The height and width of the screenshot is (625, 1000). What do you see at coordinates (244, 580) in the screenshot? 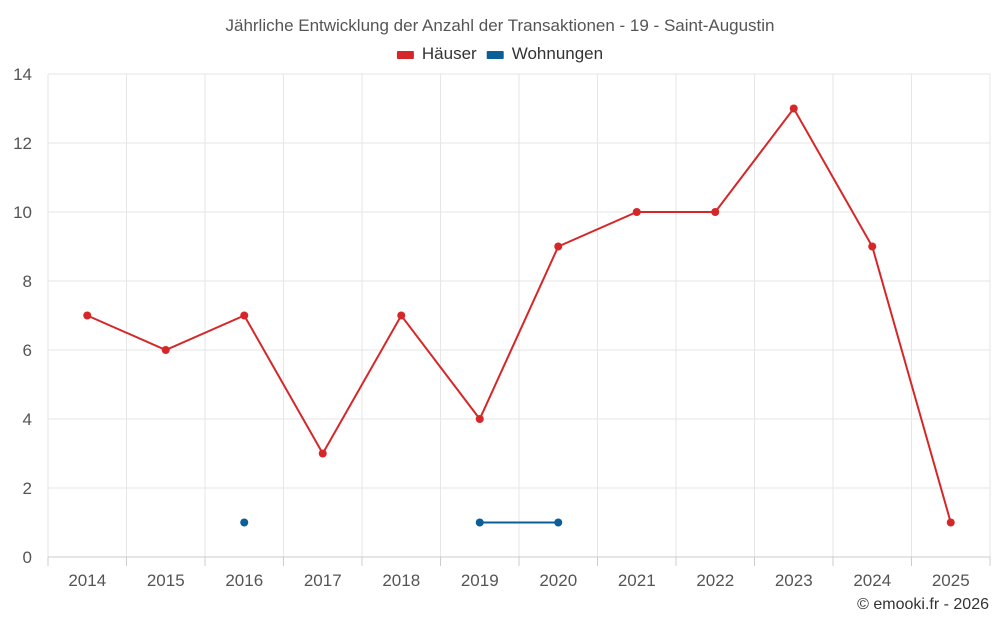
I see `x-tick-label: 2016` at bounding box center [244, 580].